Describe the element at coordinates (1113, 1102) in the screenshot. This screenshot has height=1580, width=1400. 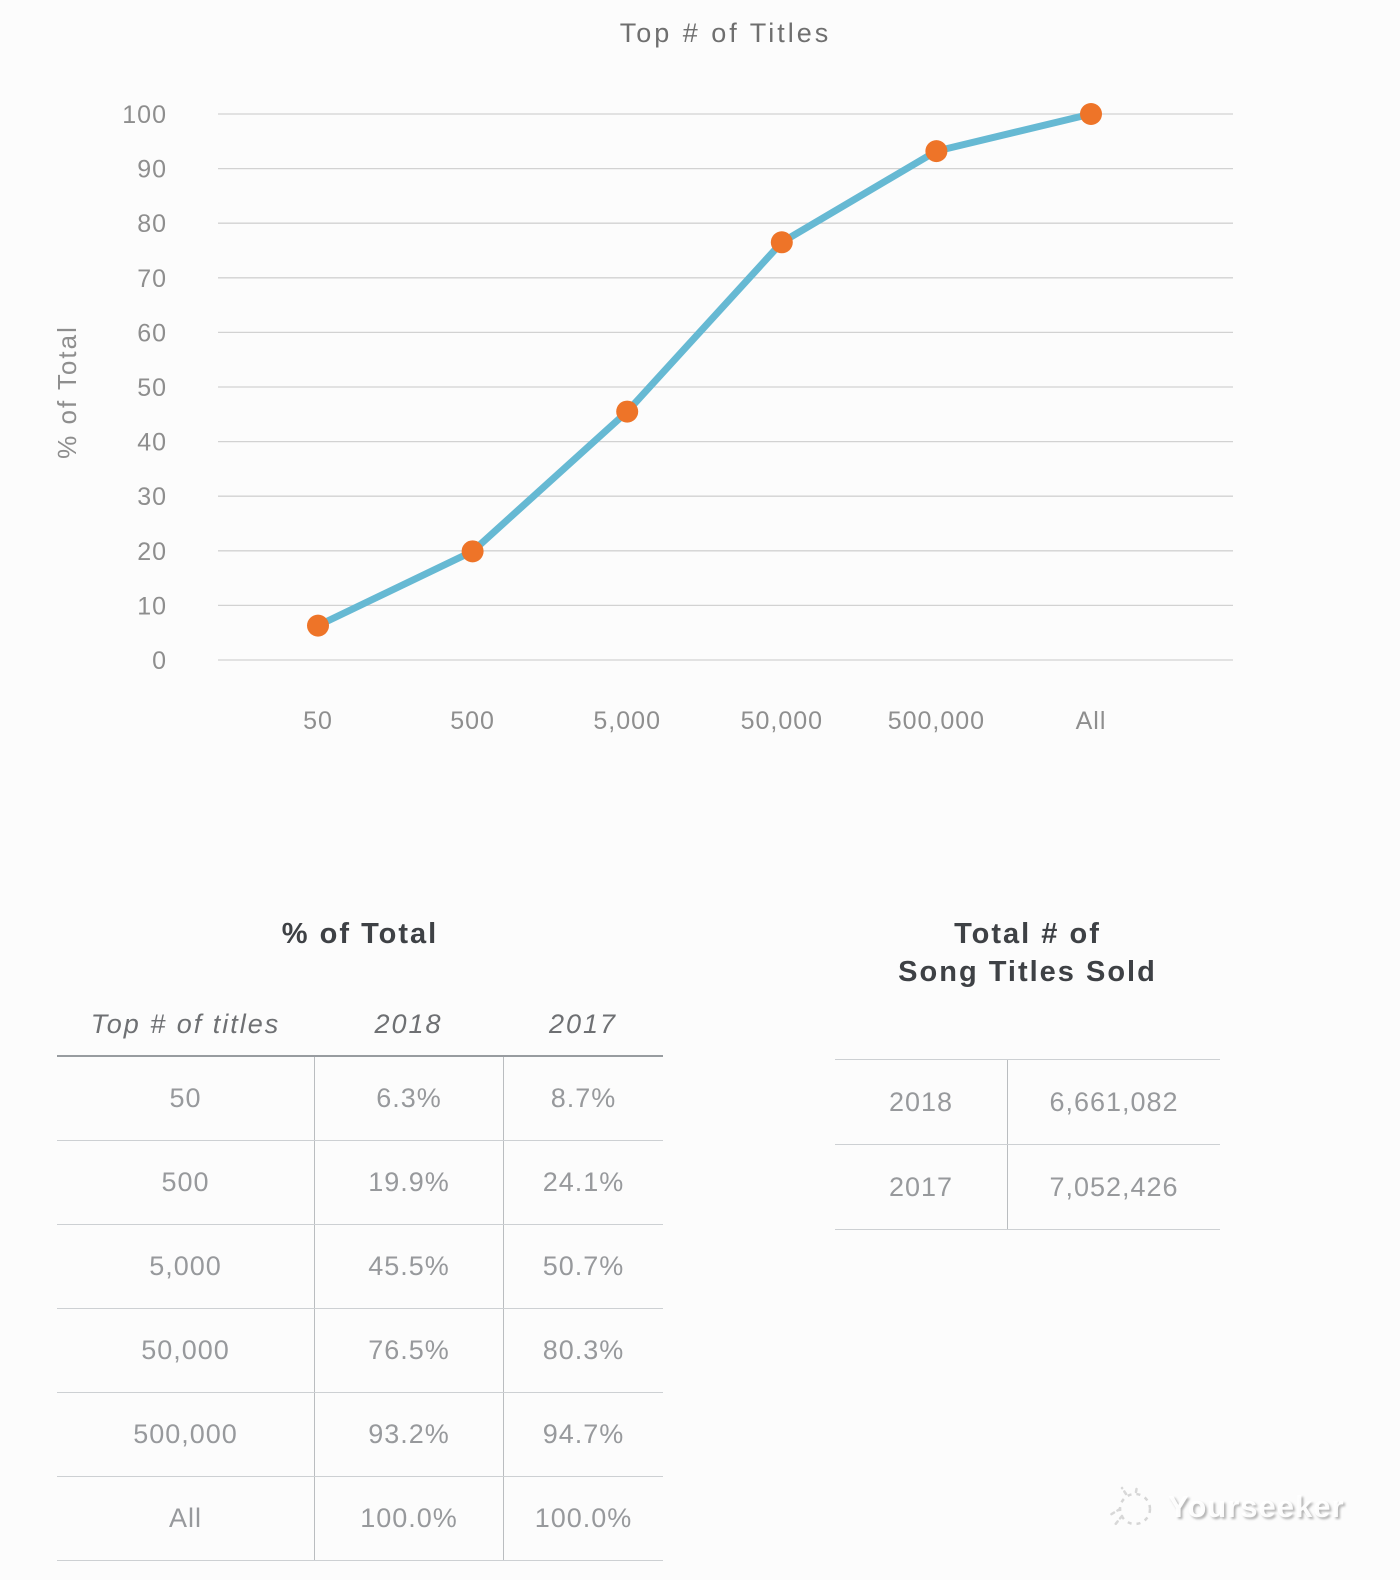
I see `sold-cell-total: 6,661,082` at that location.